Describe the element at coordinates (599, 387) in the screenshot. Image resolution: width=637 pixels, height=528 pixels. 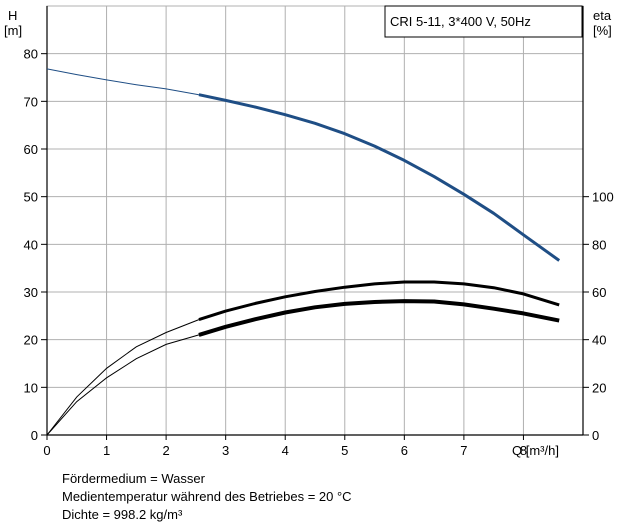
I see `y-right-tick-label: 20` at that location.